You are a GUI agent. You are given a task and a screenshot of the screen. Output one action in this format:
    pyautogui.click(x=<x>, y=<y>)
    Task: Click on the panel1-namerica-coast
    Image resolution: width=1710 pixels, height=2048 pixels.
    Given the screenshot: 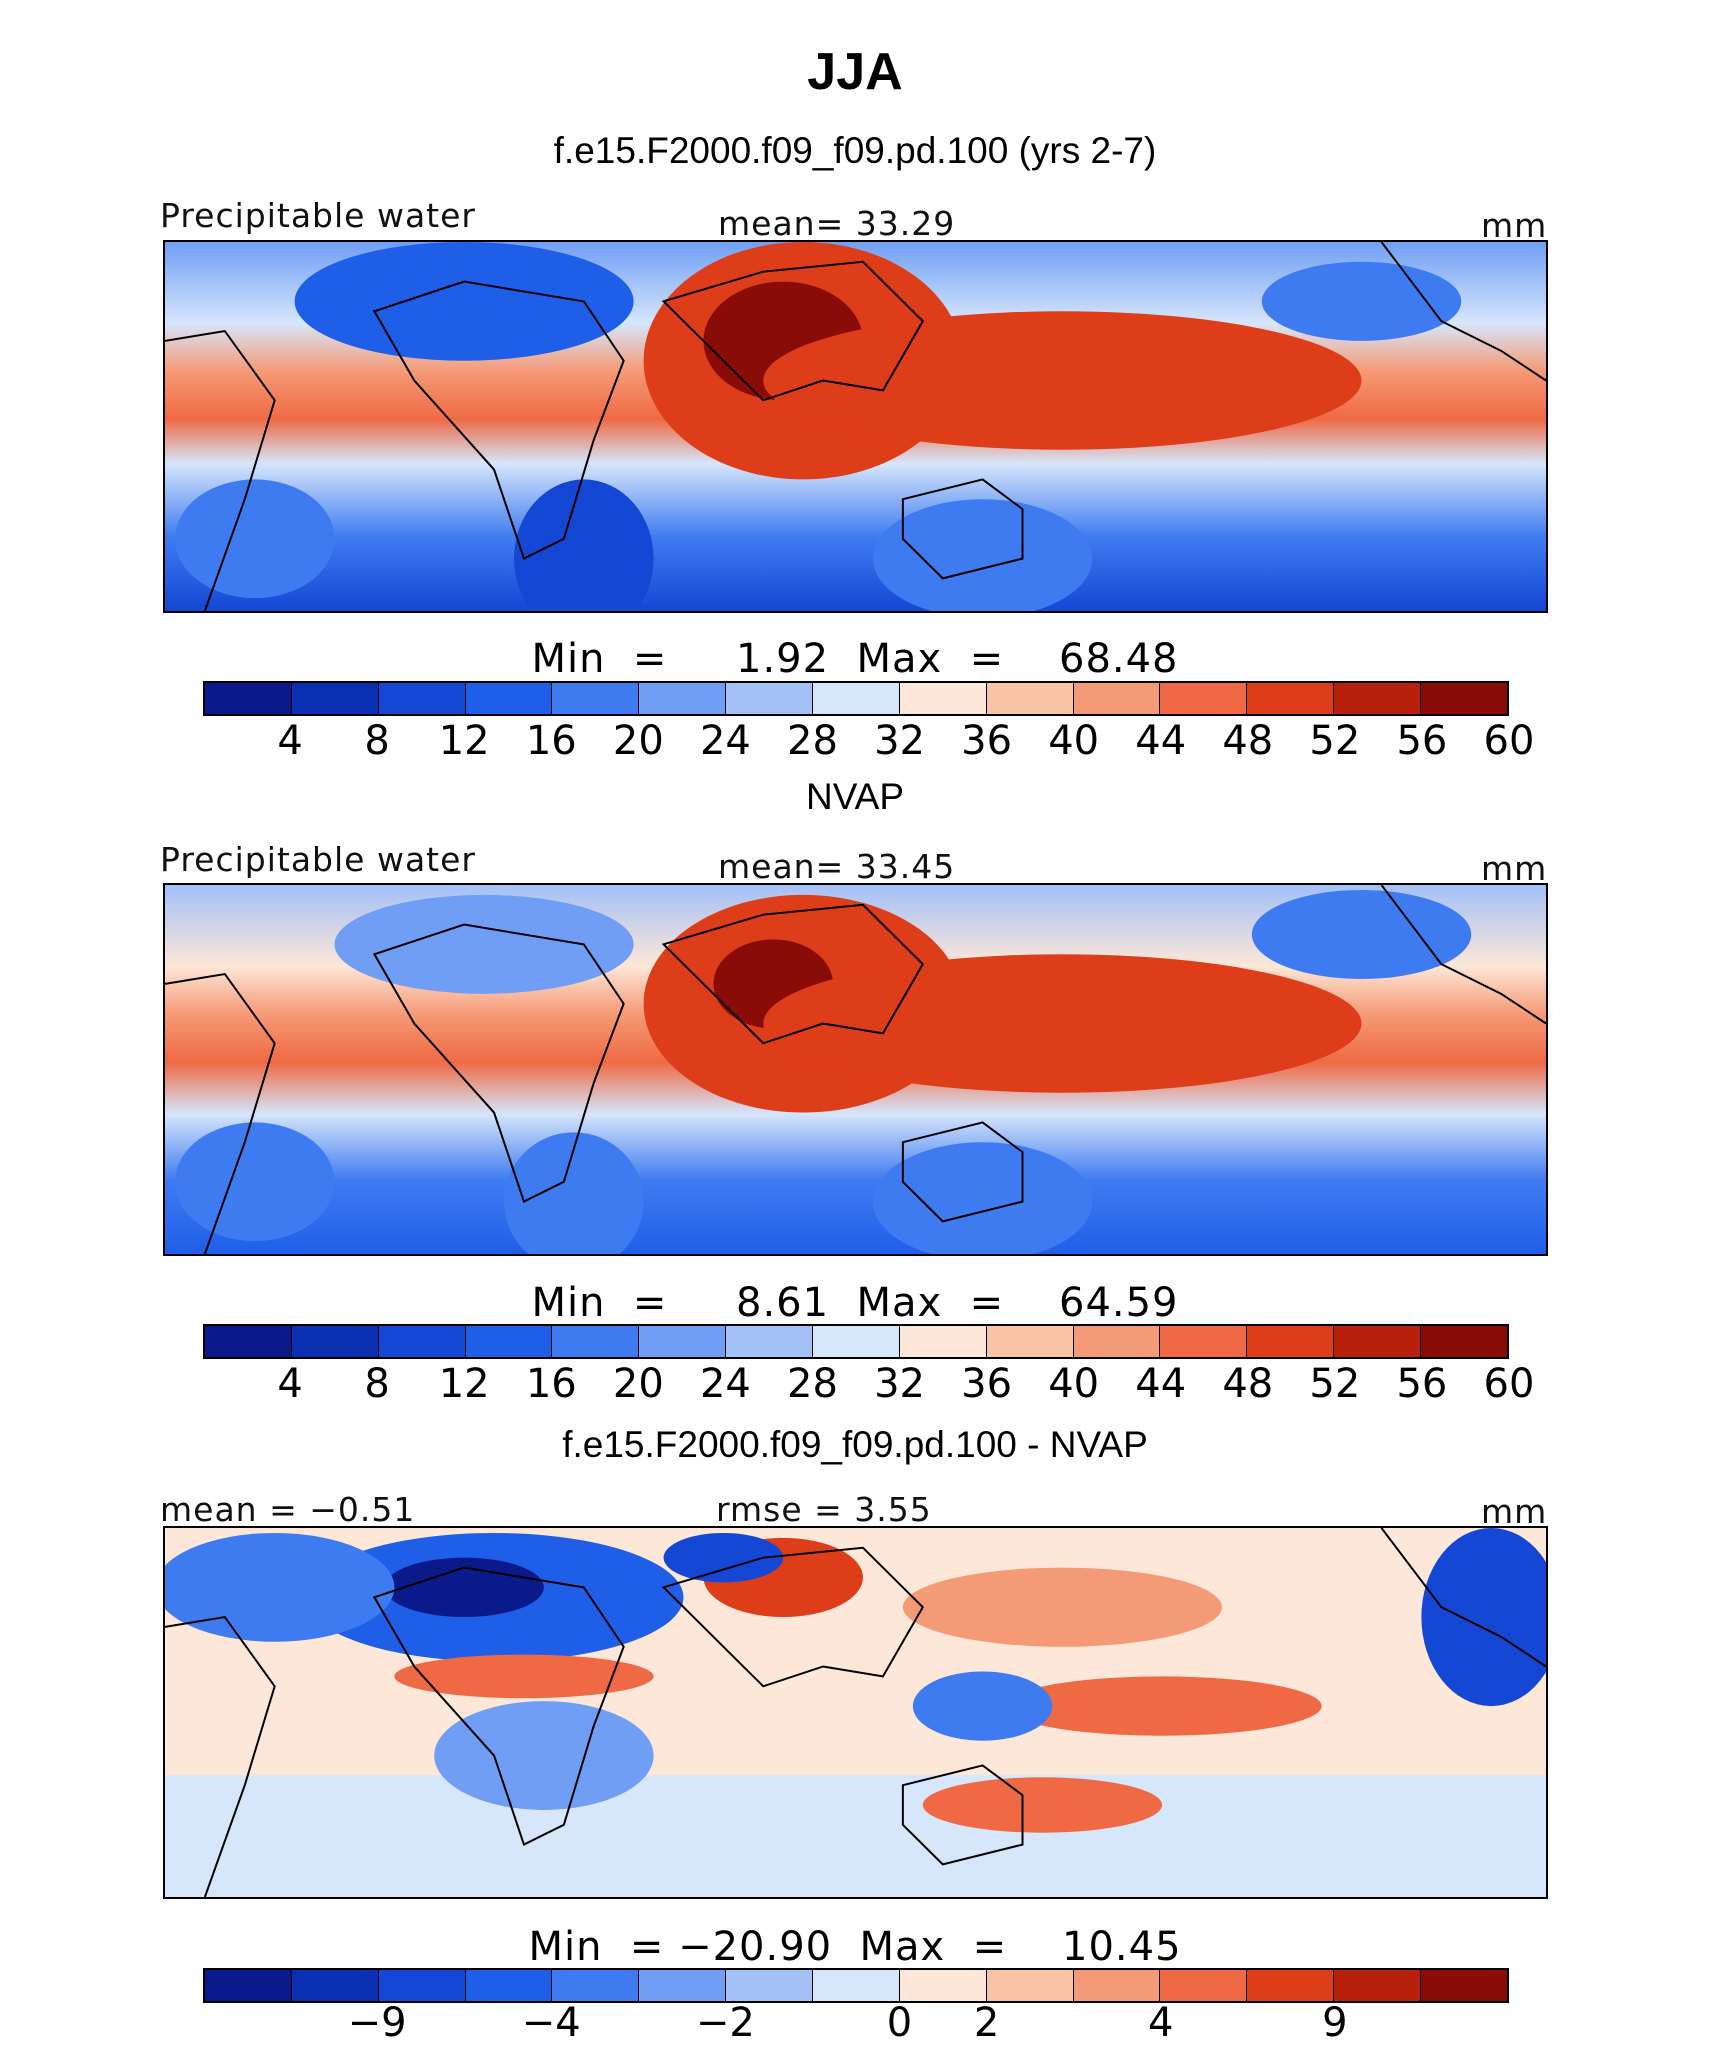 What is the action you would take?
    pyautogui.click(x=1463, y=312)
    